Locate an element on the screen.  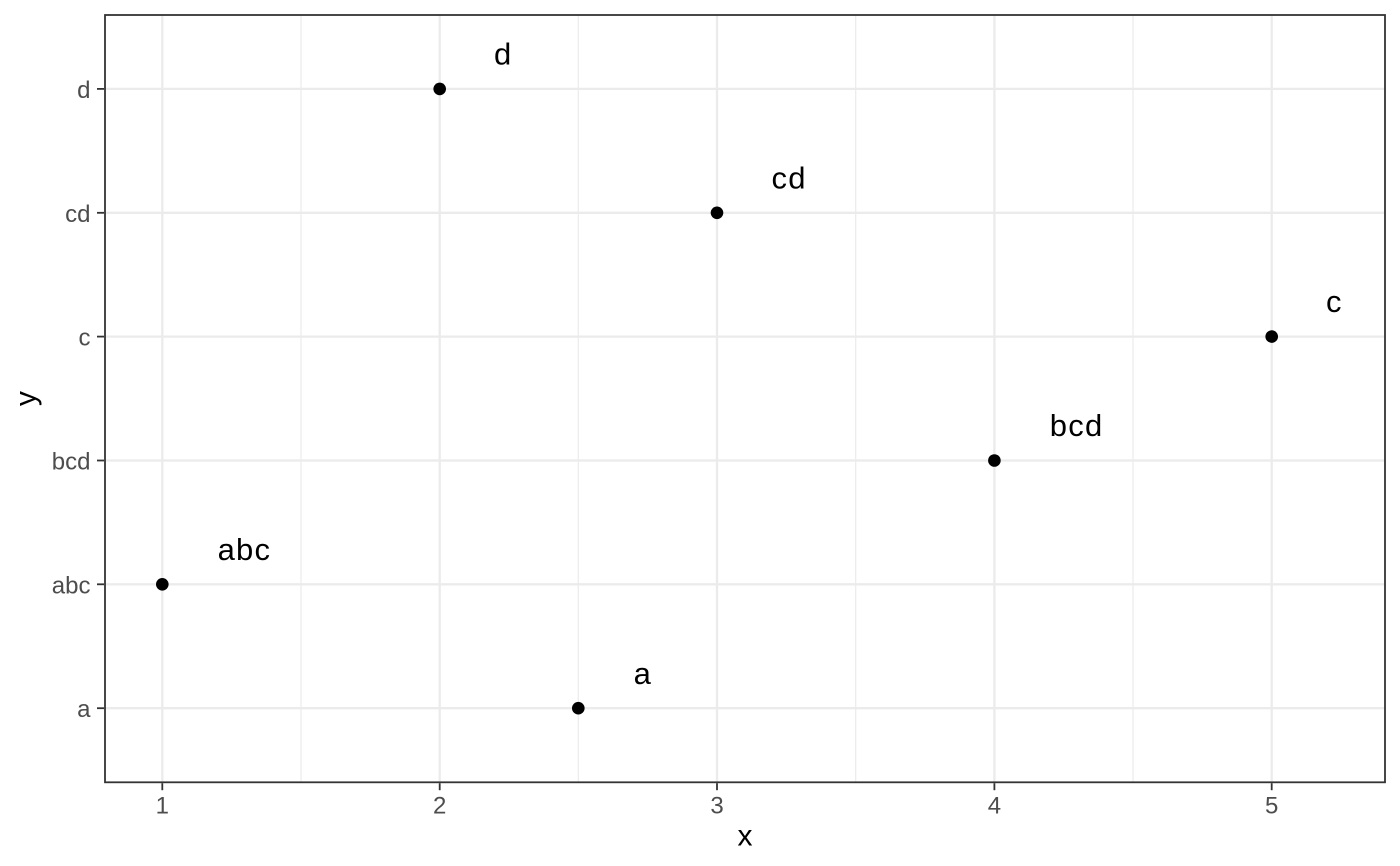
svg-text: 3 is located at coordinates (716, 805).